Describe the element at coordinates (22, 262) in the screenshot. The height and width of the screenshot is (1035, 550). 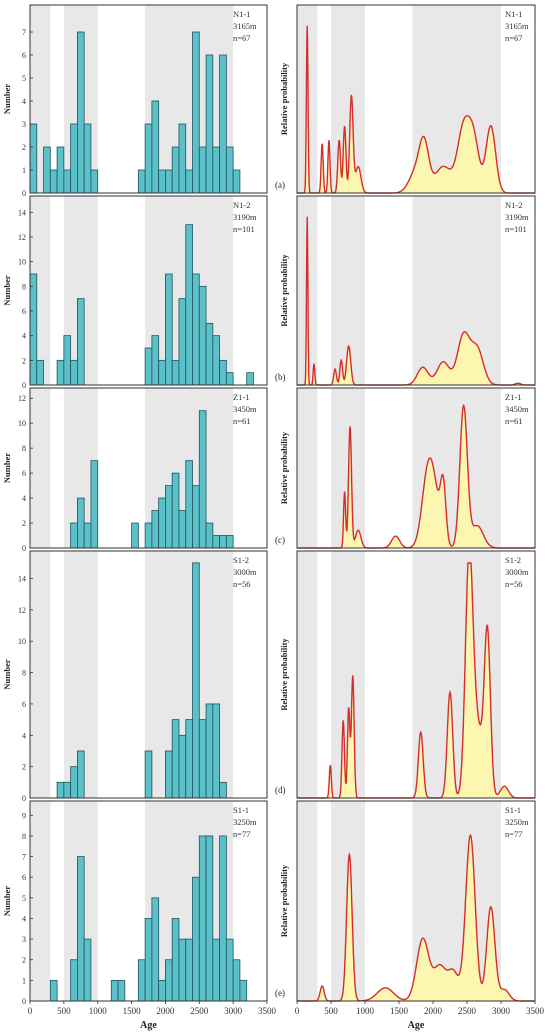
I see `y-tick-label: 10` at that location.